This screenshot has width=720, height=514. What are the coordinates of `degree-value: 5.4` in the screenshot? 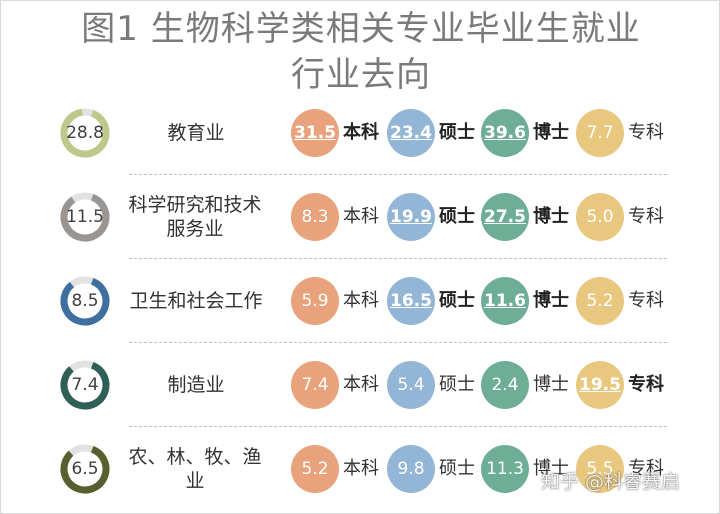 It's located at (411, 385).